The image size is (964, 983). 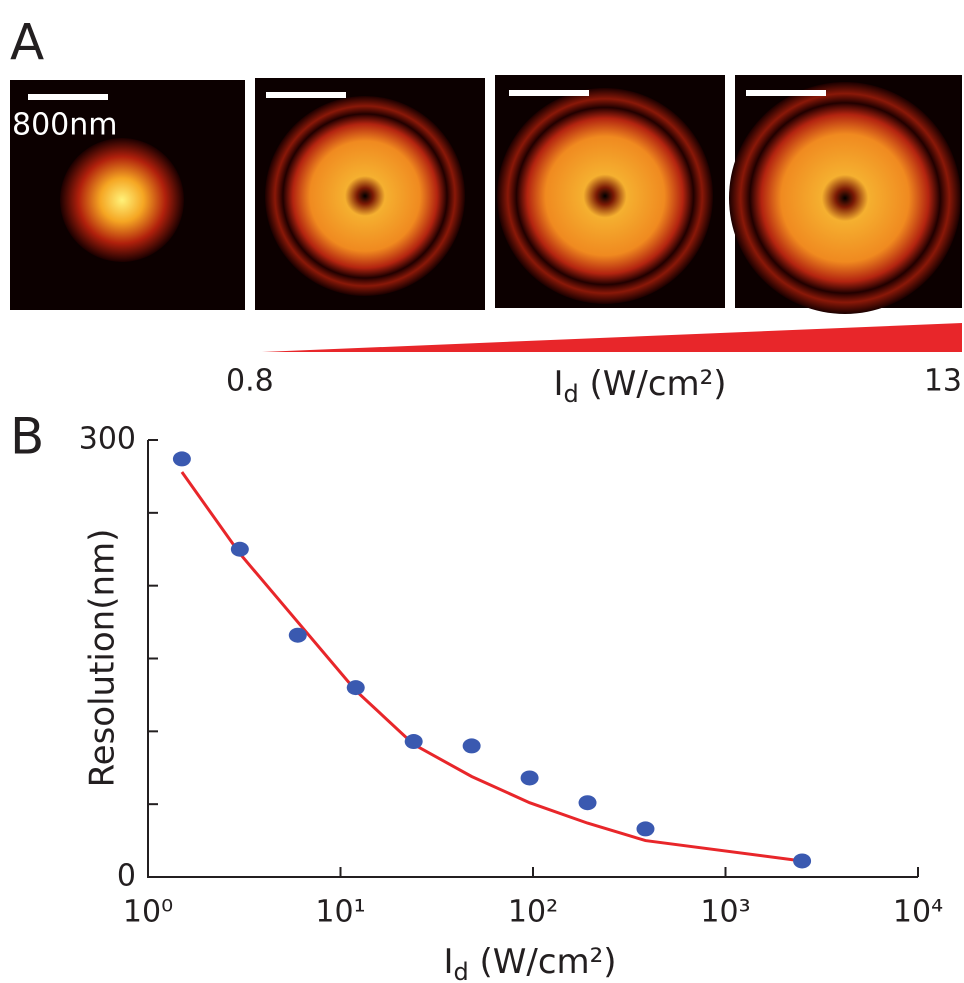 What do you see at coordinates (103, 658) in the screenshot?
I see `y-axis-label: Resolution(nm)` at bounding box center [103, 658].